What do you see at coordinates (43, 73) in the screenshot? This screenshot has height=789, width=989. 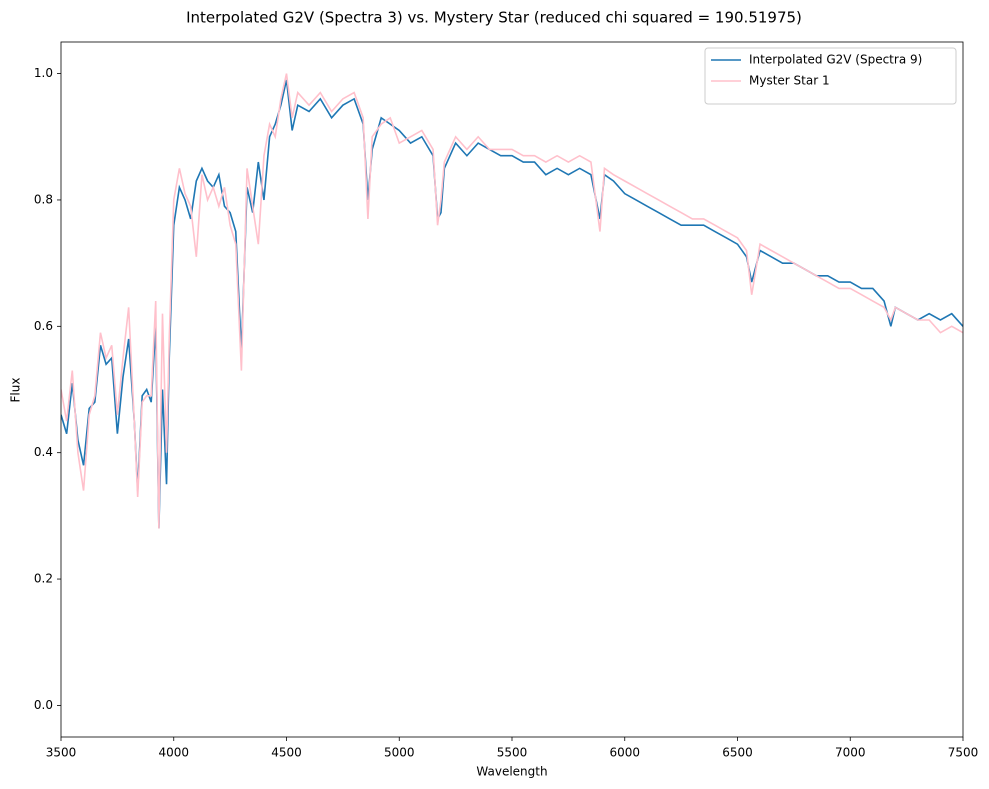 I see `y-tick-label: 1.0` at bounding box center [43, 73].